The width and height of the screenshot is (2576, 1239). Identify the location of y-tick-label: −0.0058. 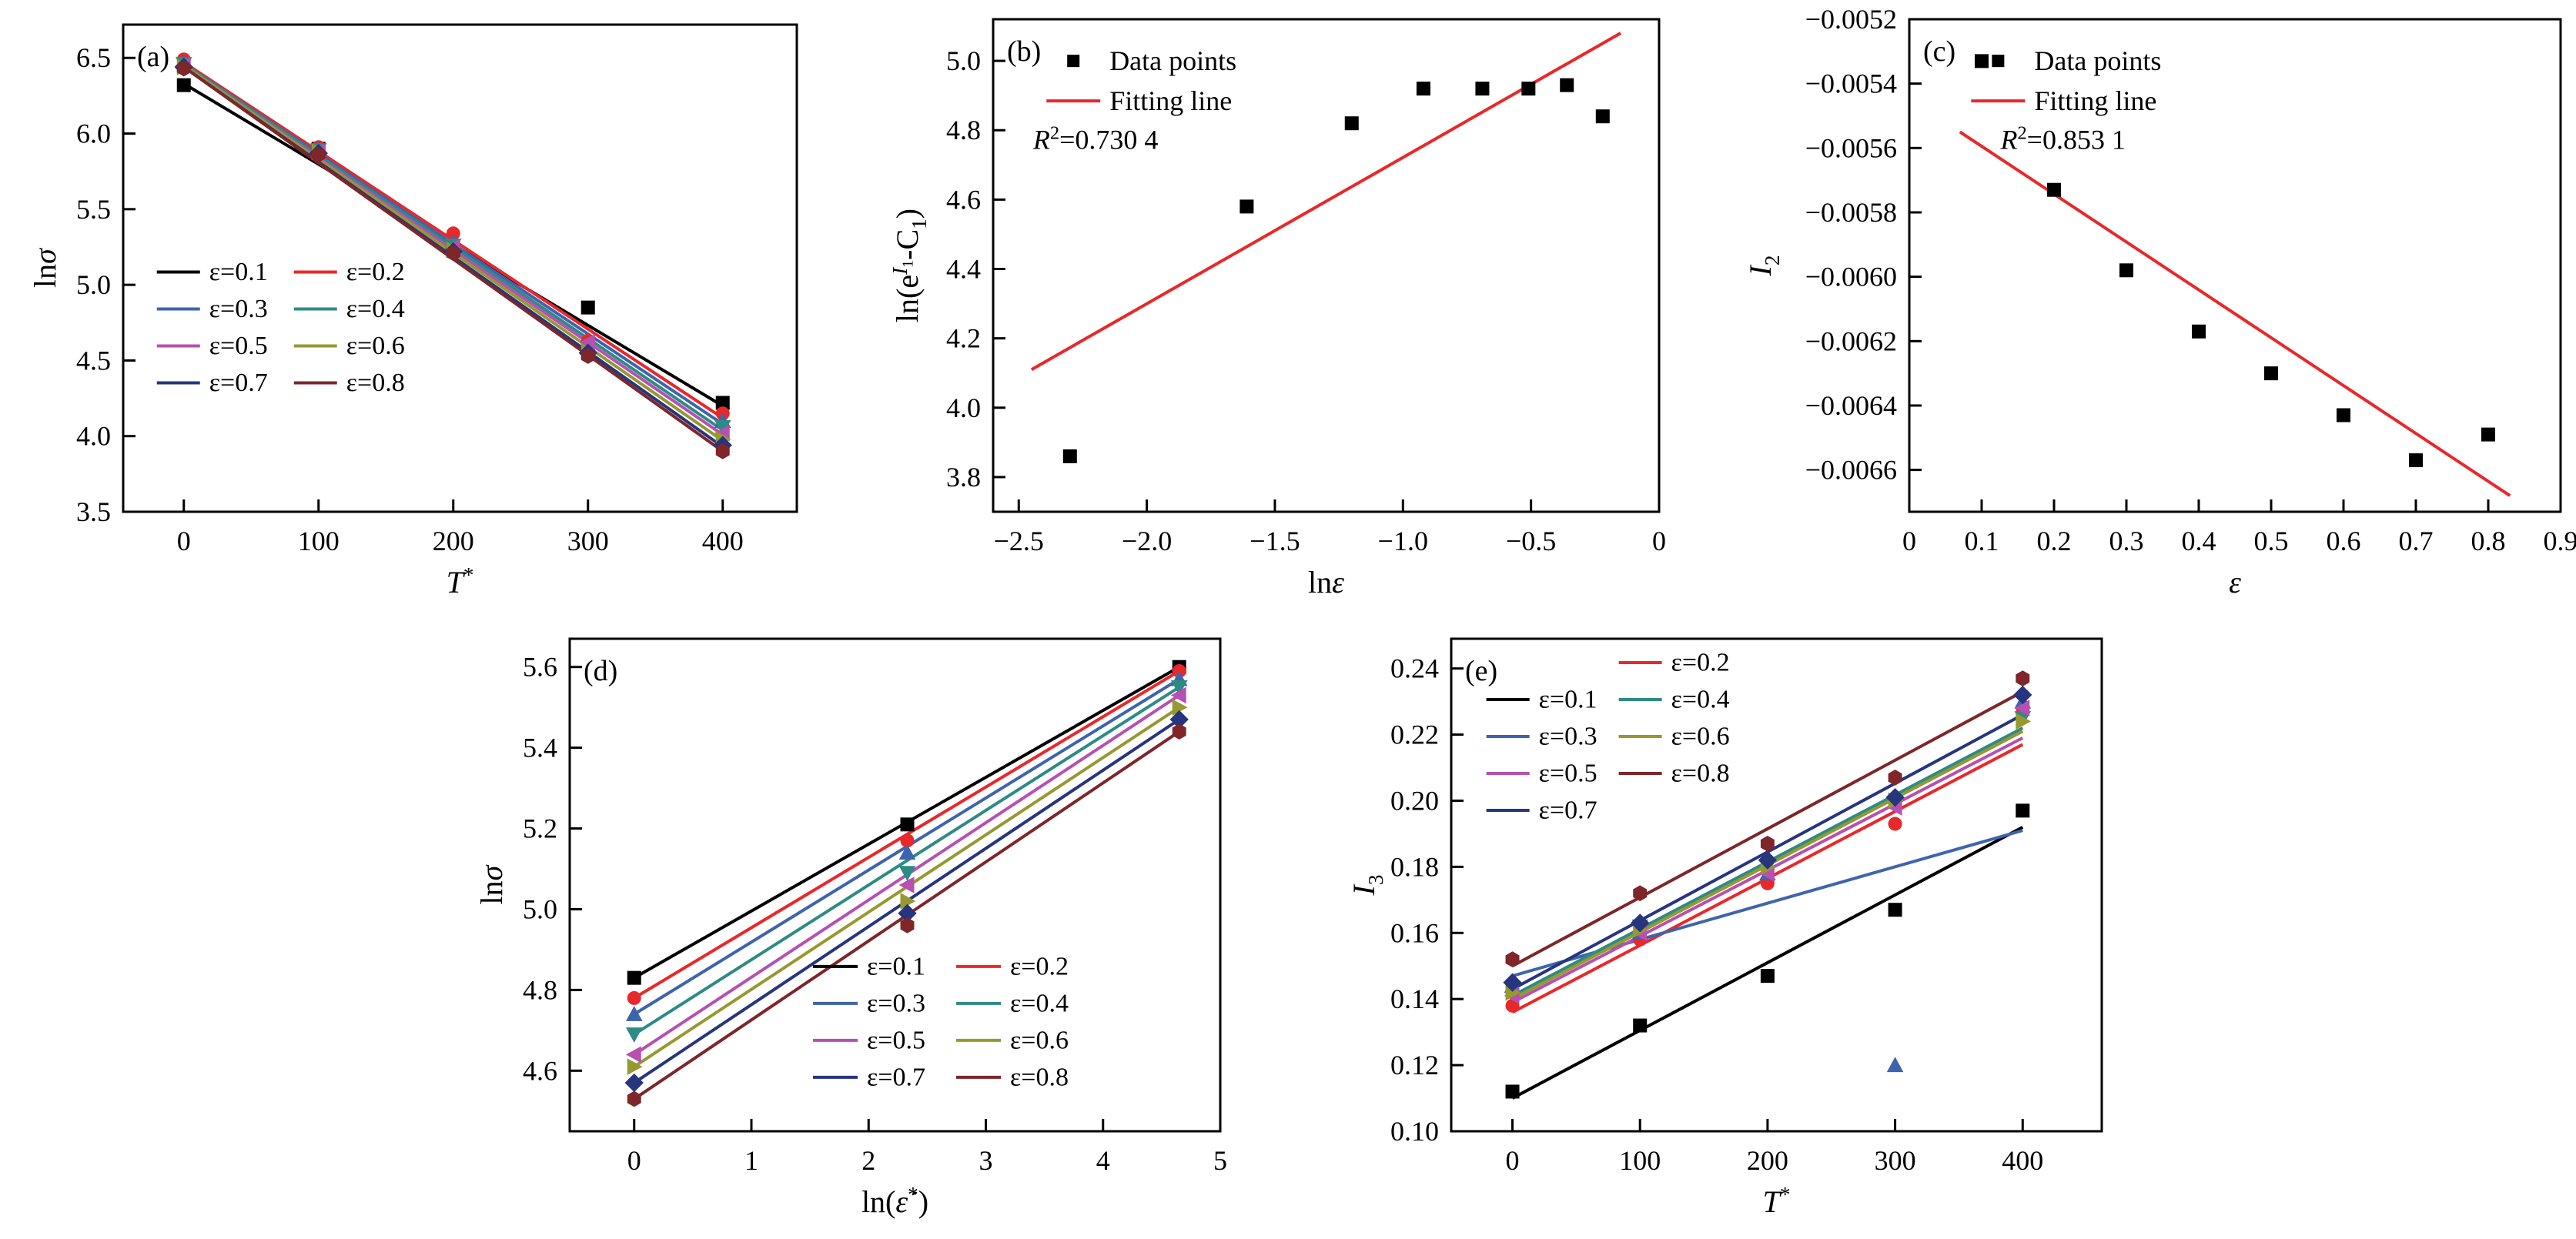
(1851, 212).